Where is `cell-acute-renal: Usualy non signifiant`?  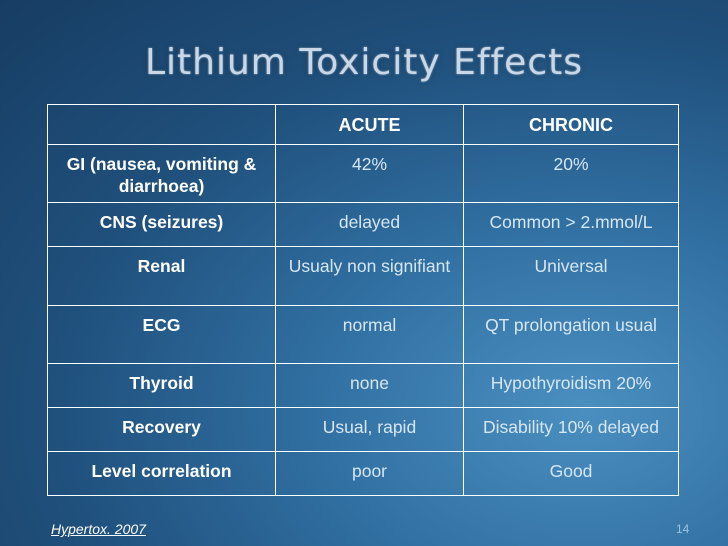
cell-acute-renal: Usualy non signifiant is located at coordinates (369, 276).